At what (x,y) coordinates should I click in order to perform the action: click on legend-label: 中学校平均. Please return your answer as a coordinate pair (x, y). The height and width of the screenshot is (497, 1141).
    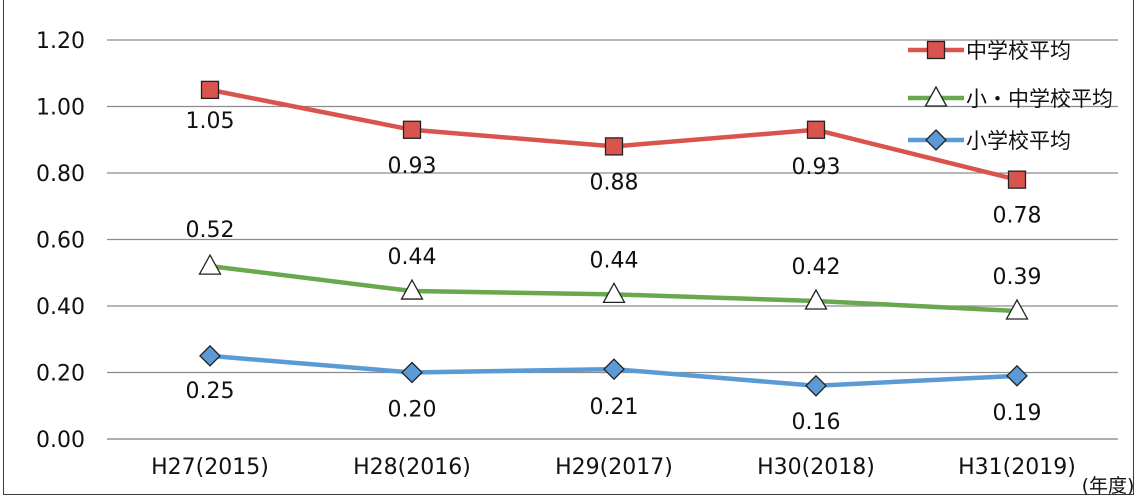
    Looking at the image, I should click on (1018, 51).